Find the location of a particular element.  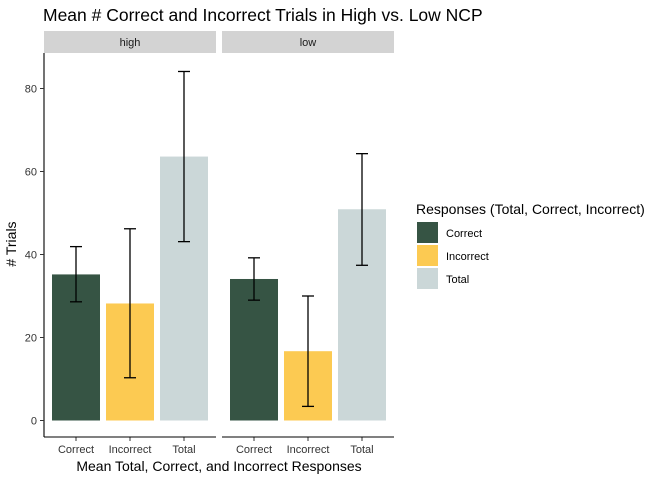

facet-strip-label: low is located at coordinates (308, 43).